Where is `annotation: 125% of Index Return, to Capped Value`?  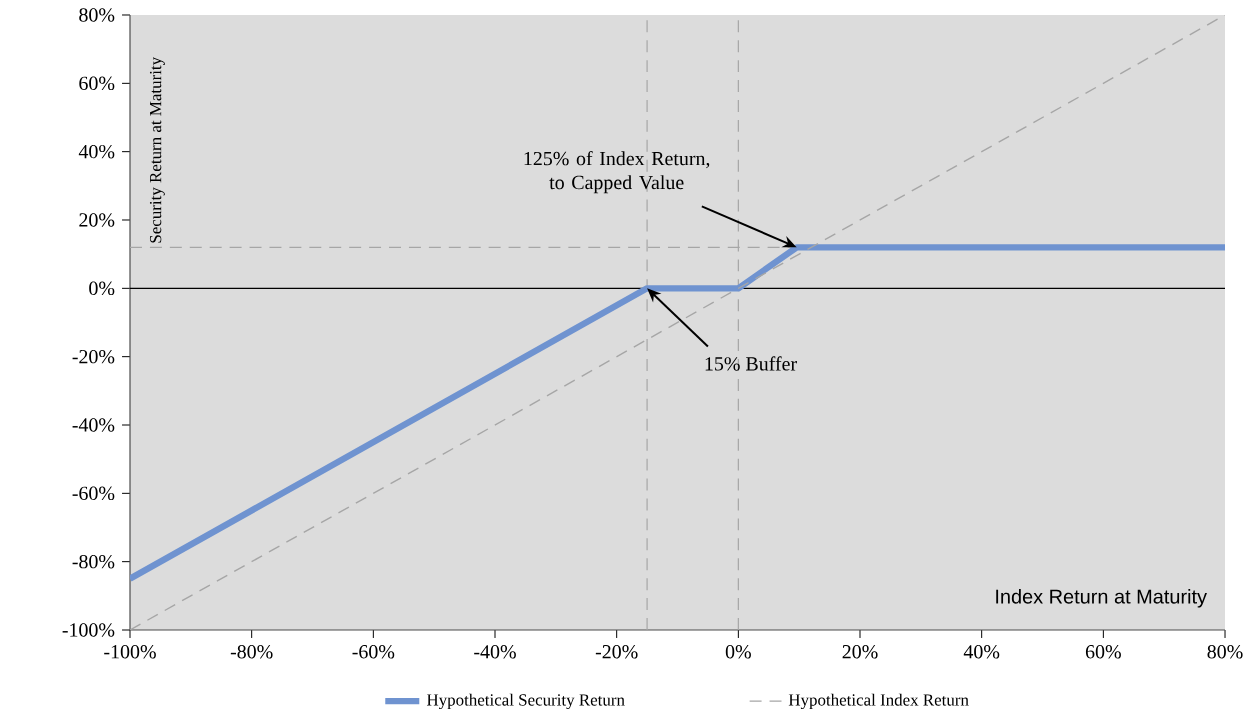
annotation: 125% of Index Return, to Capped Value is located at coordinates (617, 172).